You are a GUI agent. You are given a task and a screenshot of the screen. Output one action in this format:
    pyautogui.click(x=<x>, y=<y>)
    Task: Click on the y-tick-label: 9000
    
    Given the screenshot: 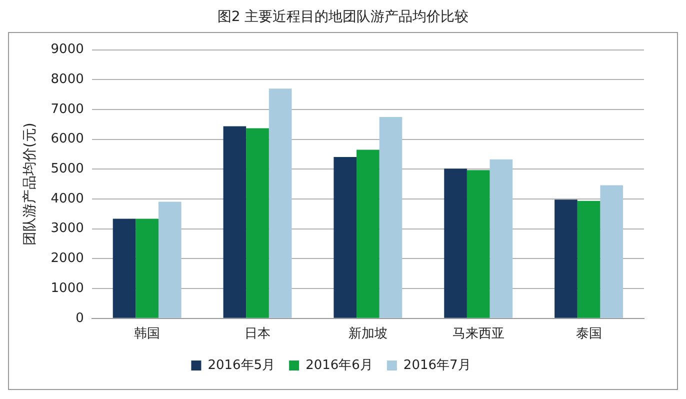 What is the action you would take?
    pyautogui.click(x=67, y=50)
    